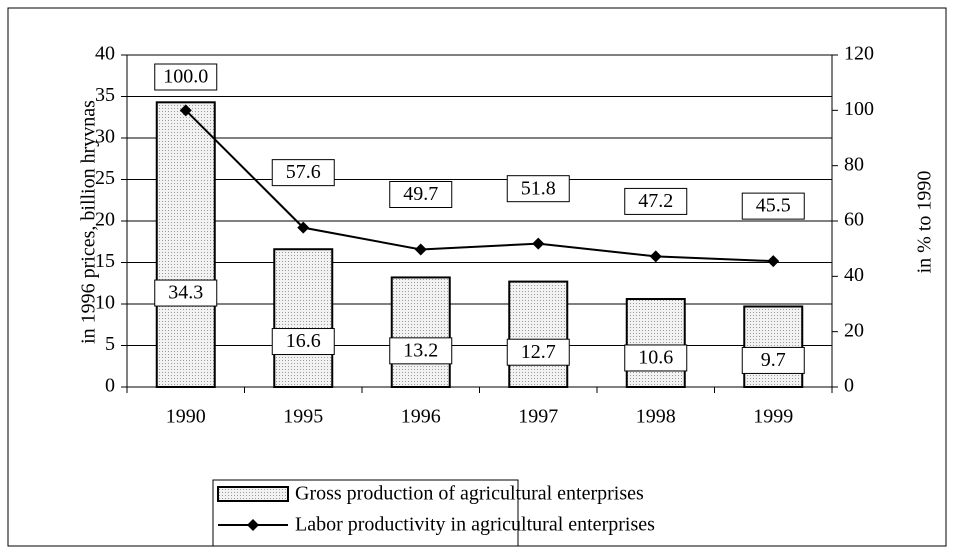  Describe the element at coordinates (105, 261) in the screenshot. I see `y-tick-label: 15` at that location.